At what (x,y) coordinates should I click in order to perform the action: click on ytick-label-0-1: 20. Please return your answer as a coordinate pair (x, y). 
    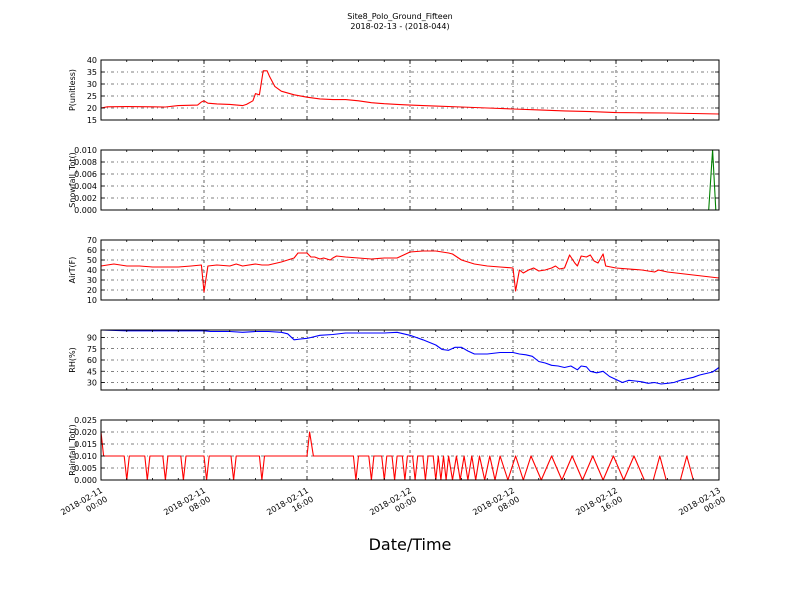
    Looking at the image, I should click on (92, 108).